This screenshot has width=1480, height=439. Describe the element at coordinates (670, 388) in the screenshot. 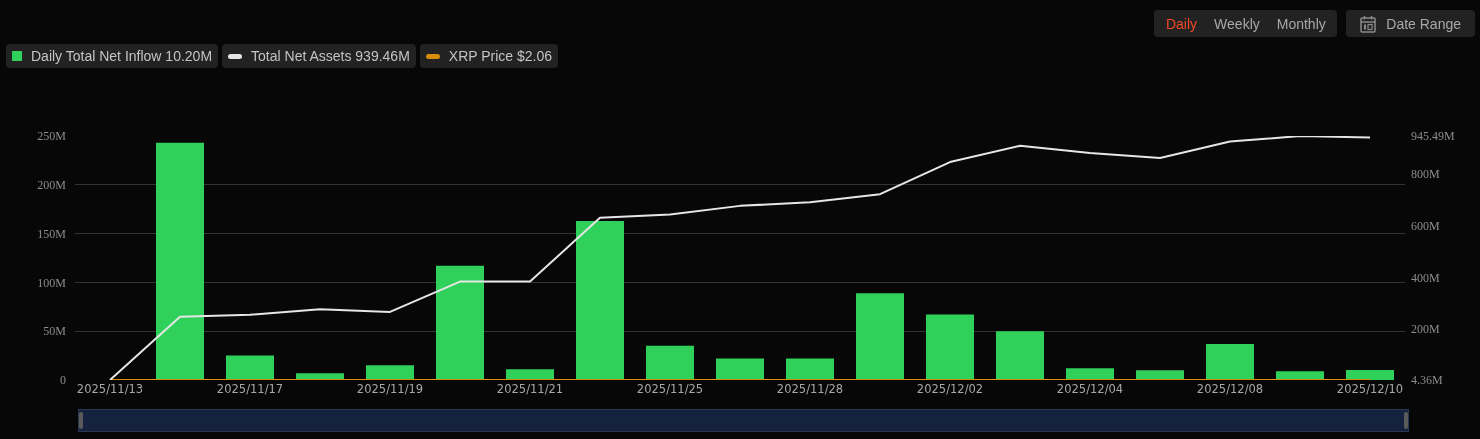

I see `x-tick-label: 2025/11/25` at that location.